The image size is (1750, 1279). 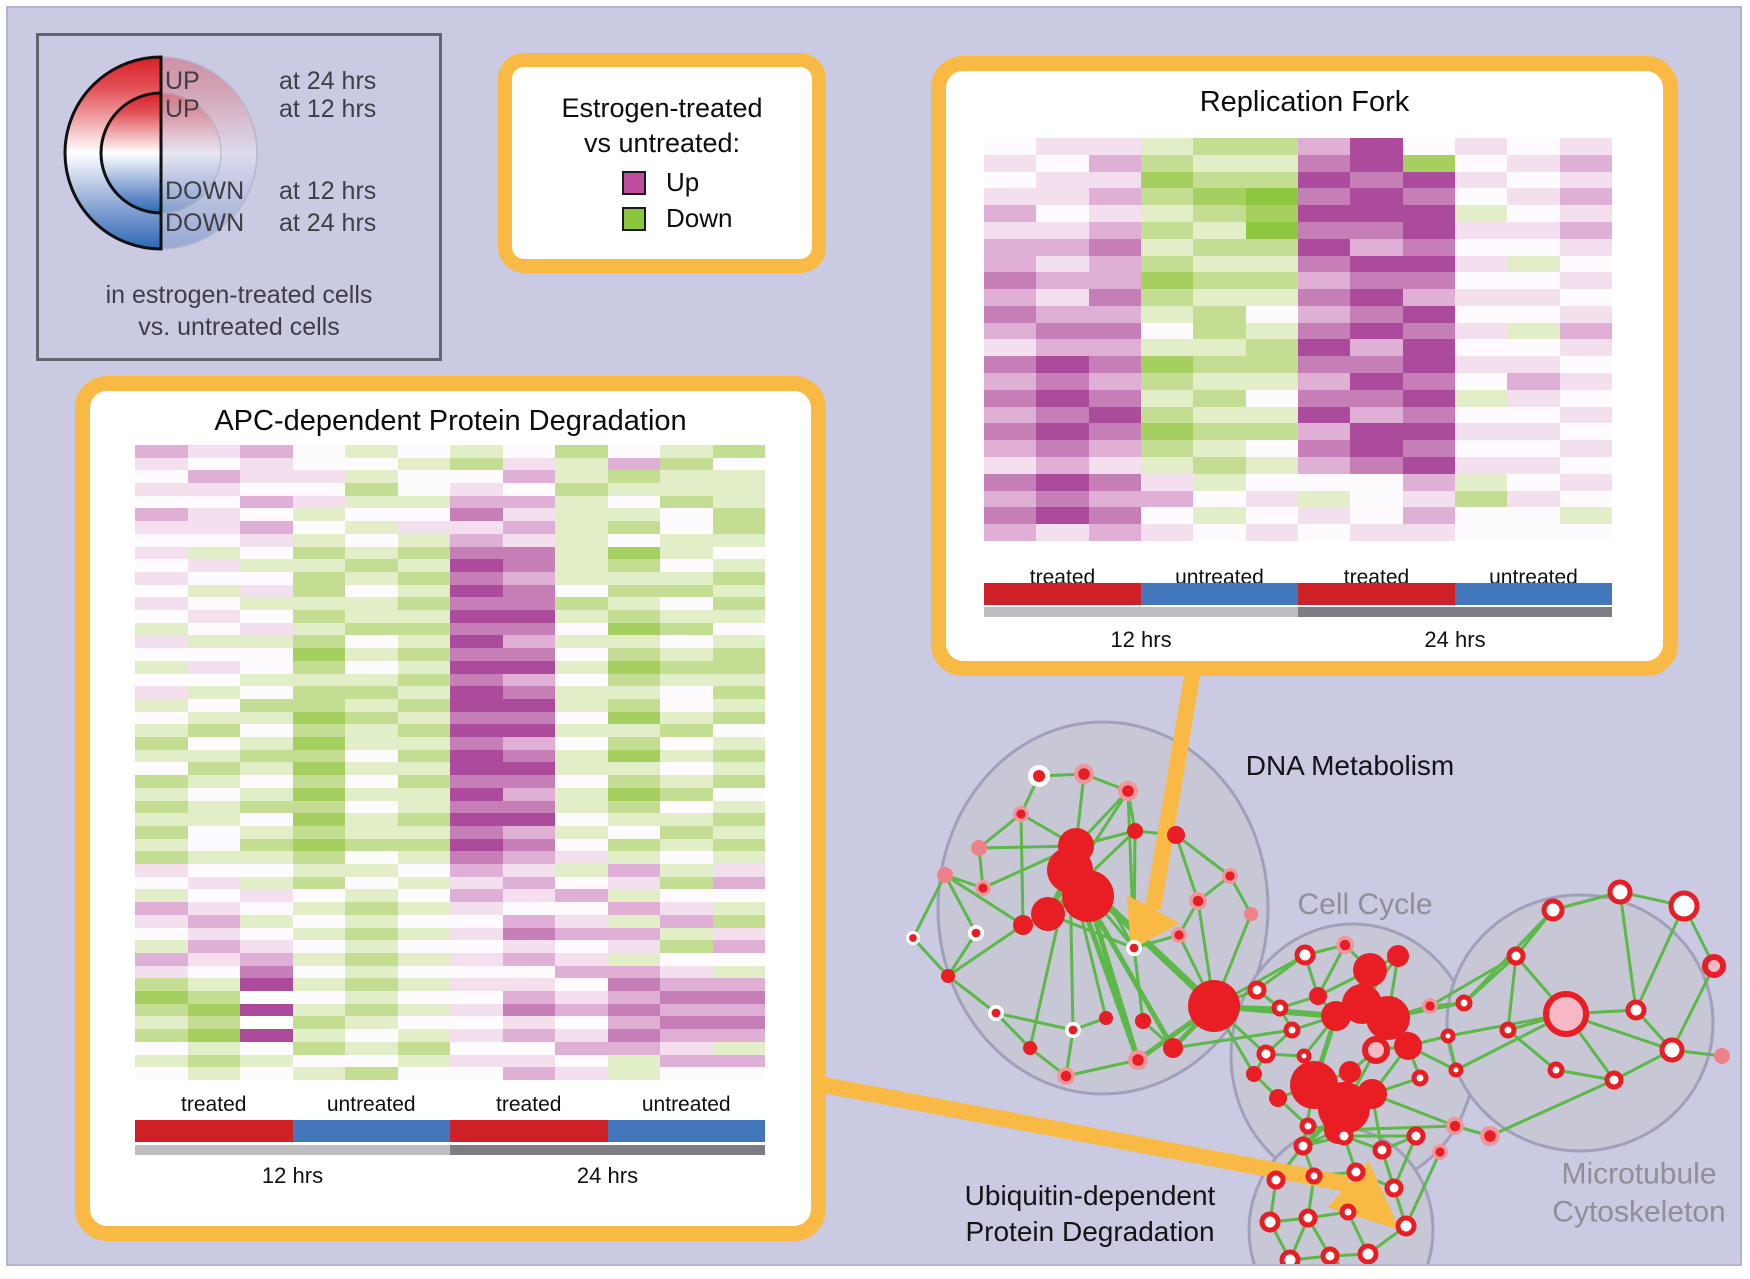 What do you see at coordinates (634, 219) in the screenshot?
I see `down-color-swatch` at bounding box center [634, 219].